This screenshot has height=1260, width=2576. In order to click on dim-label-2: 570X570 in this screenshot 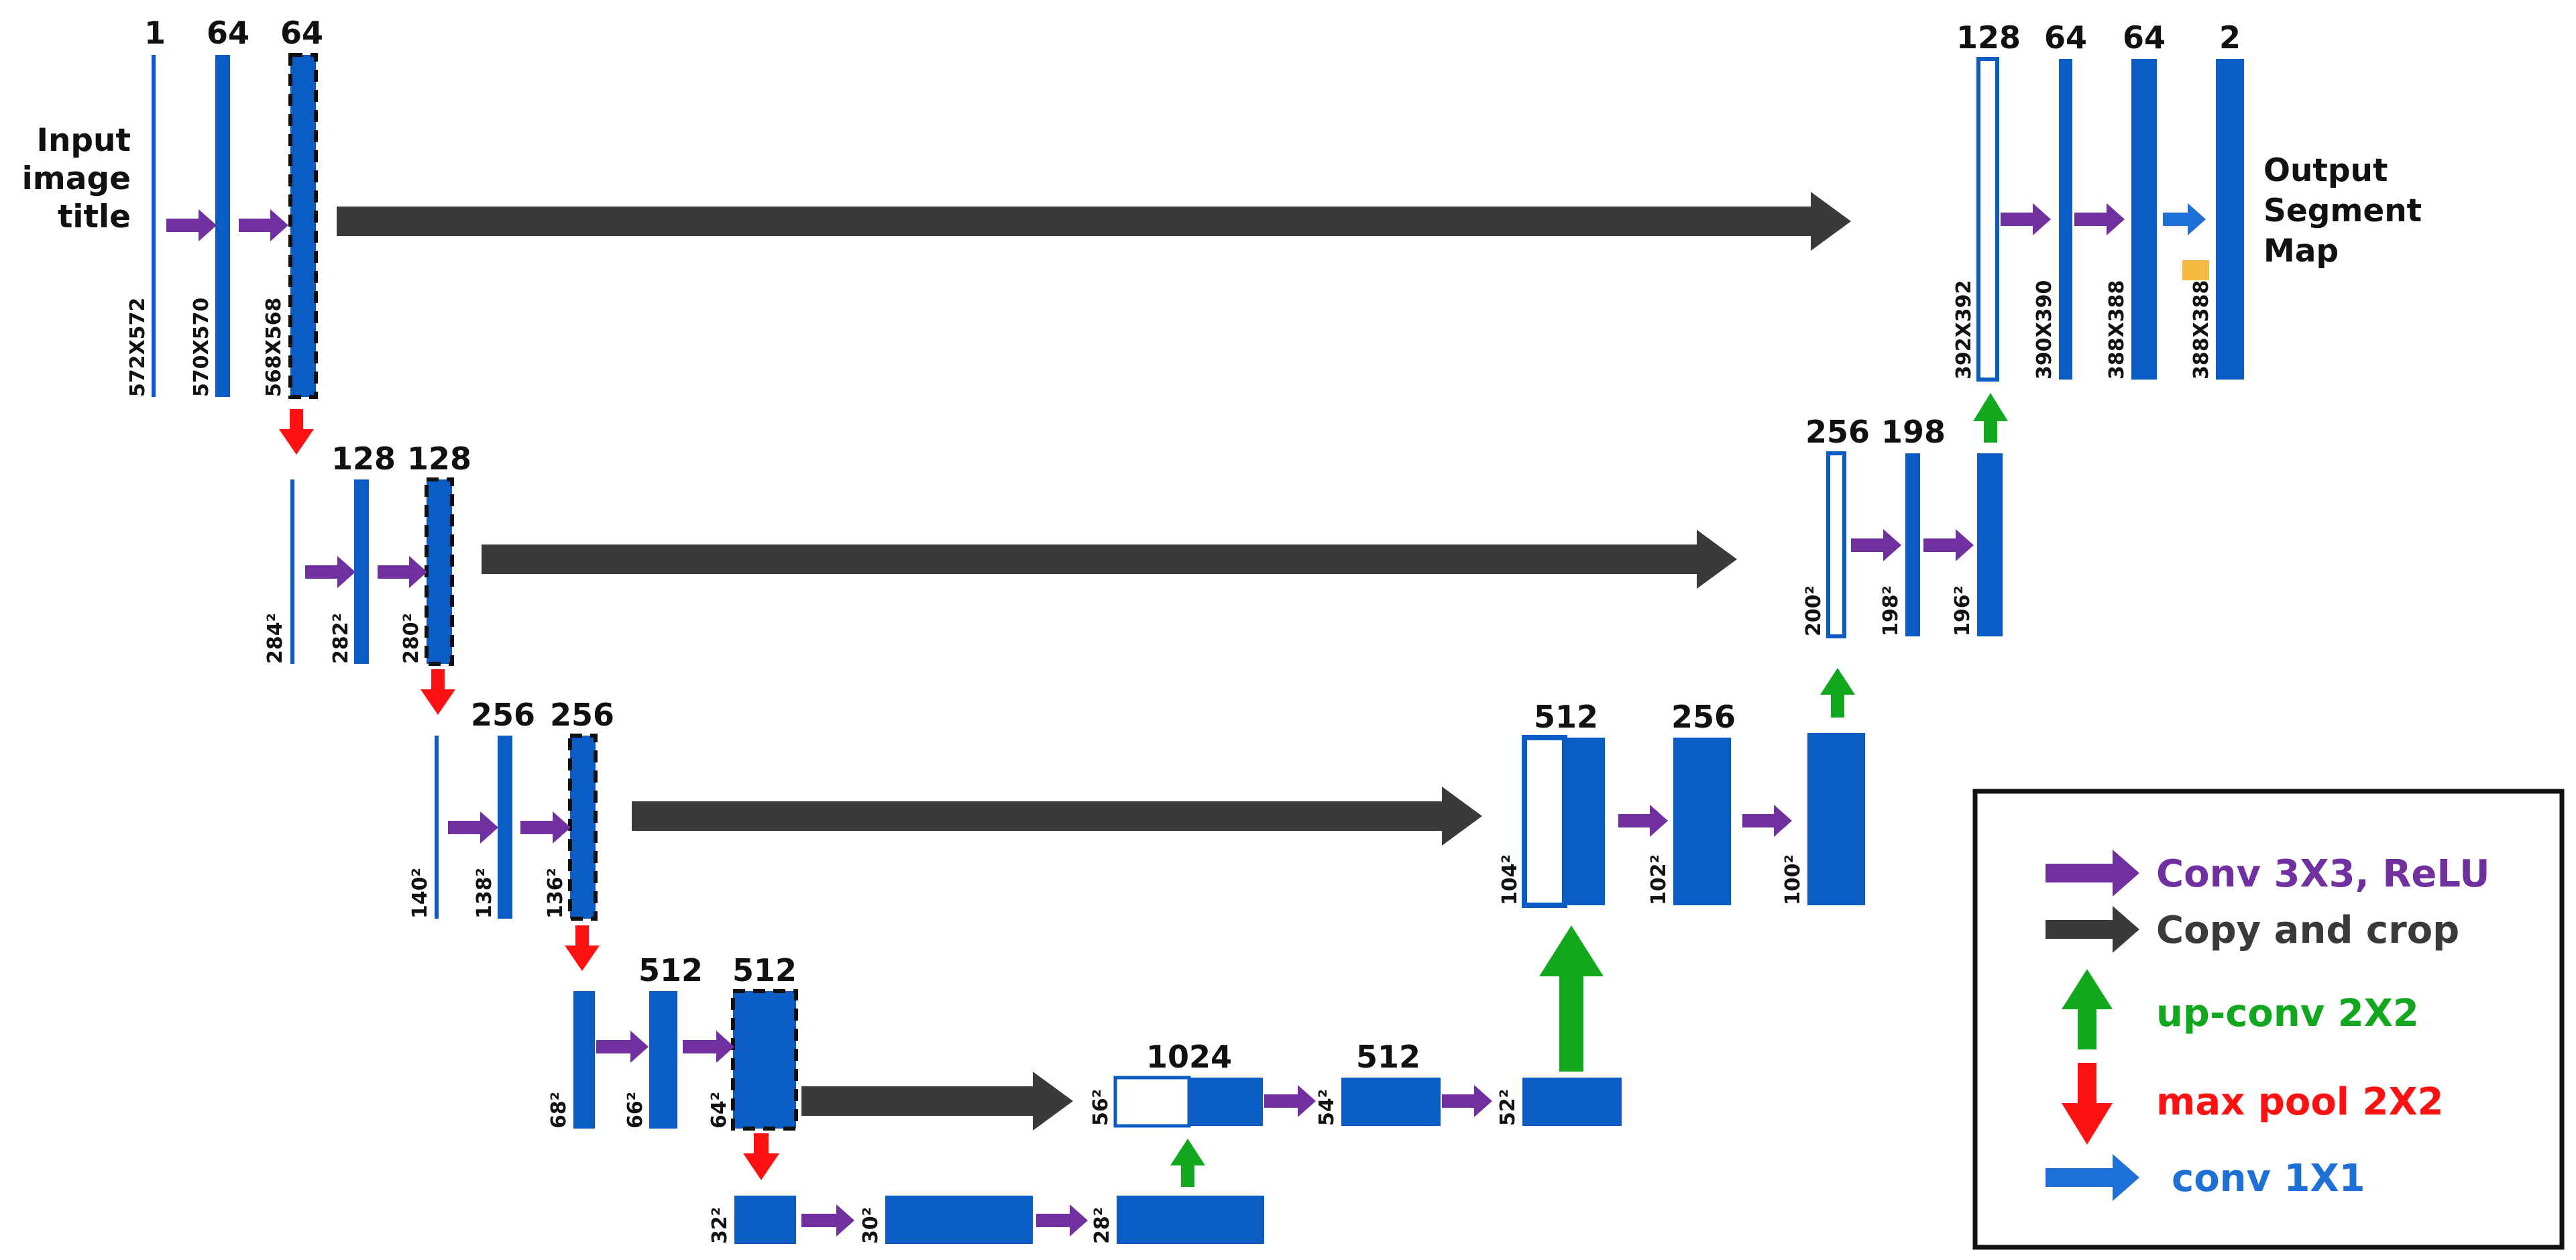, I will do `click(201, 348)`.